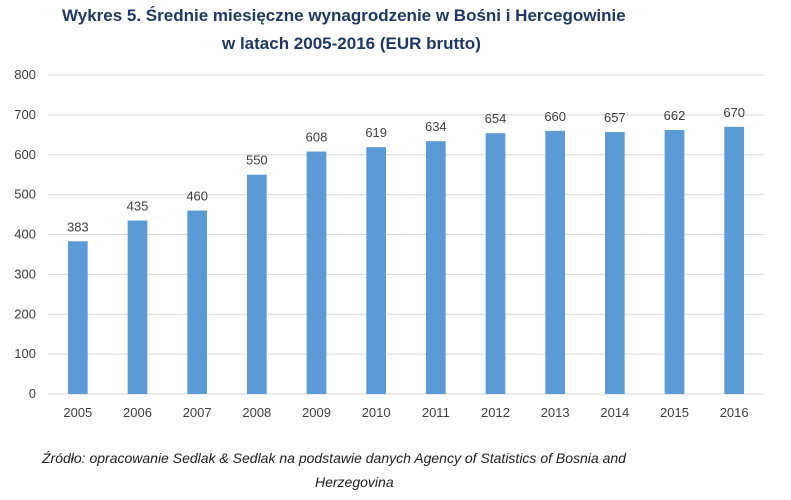  I want to click on data-label: 634, so click(436, 126).